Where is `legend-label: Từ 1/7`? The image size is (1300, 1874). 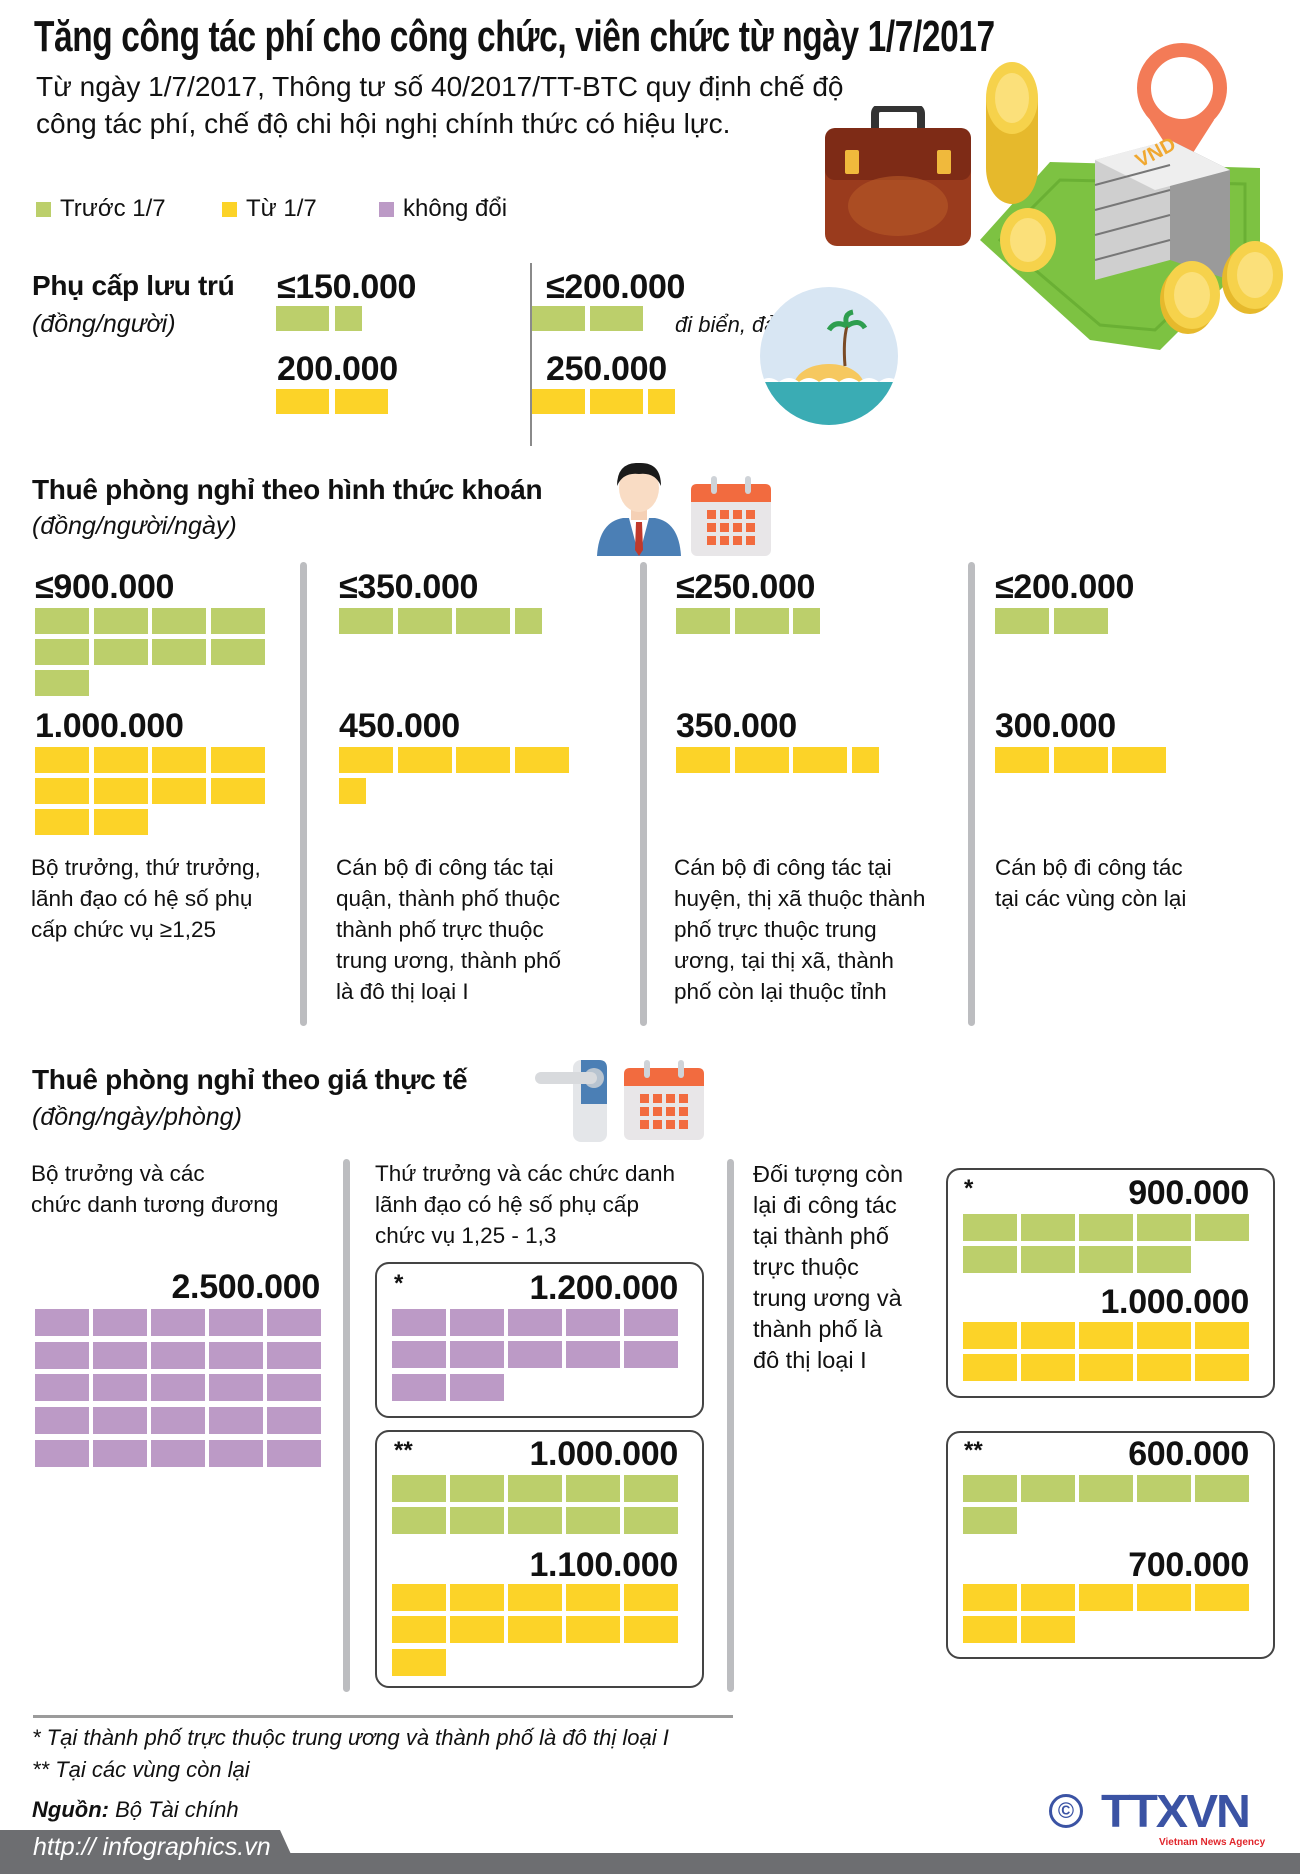
legend-label: Từ 1/7 is located at coordinates (281, 208).